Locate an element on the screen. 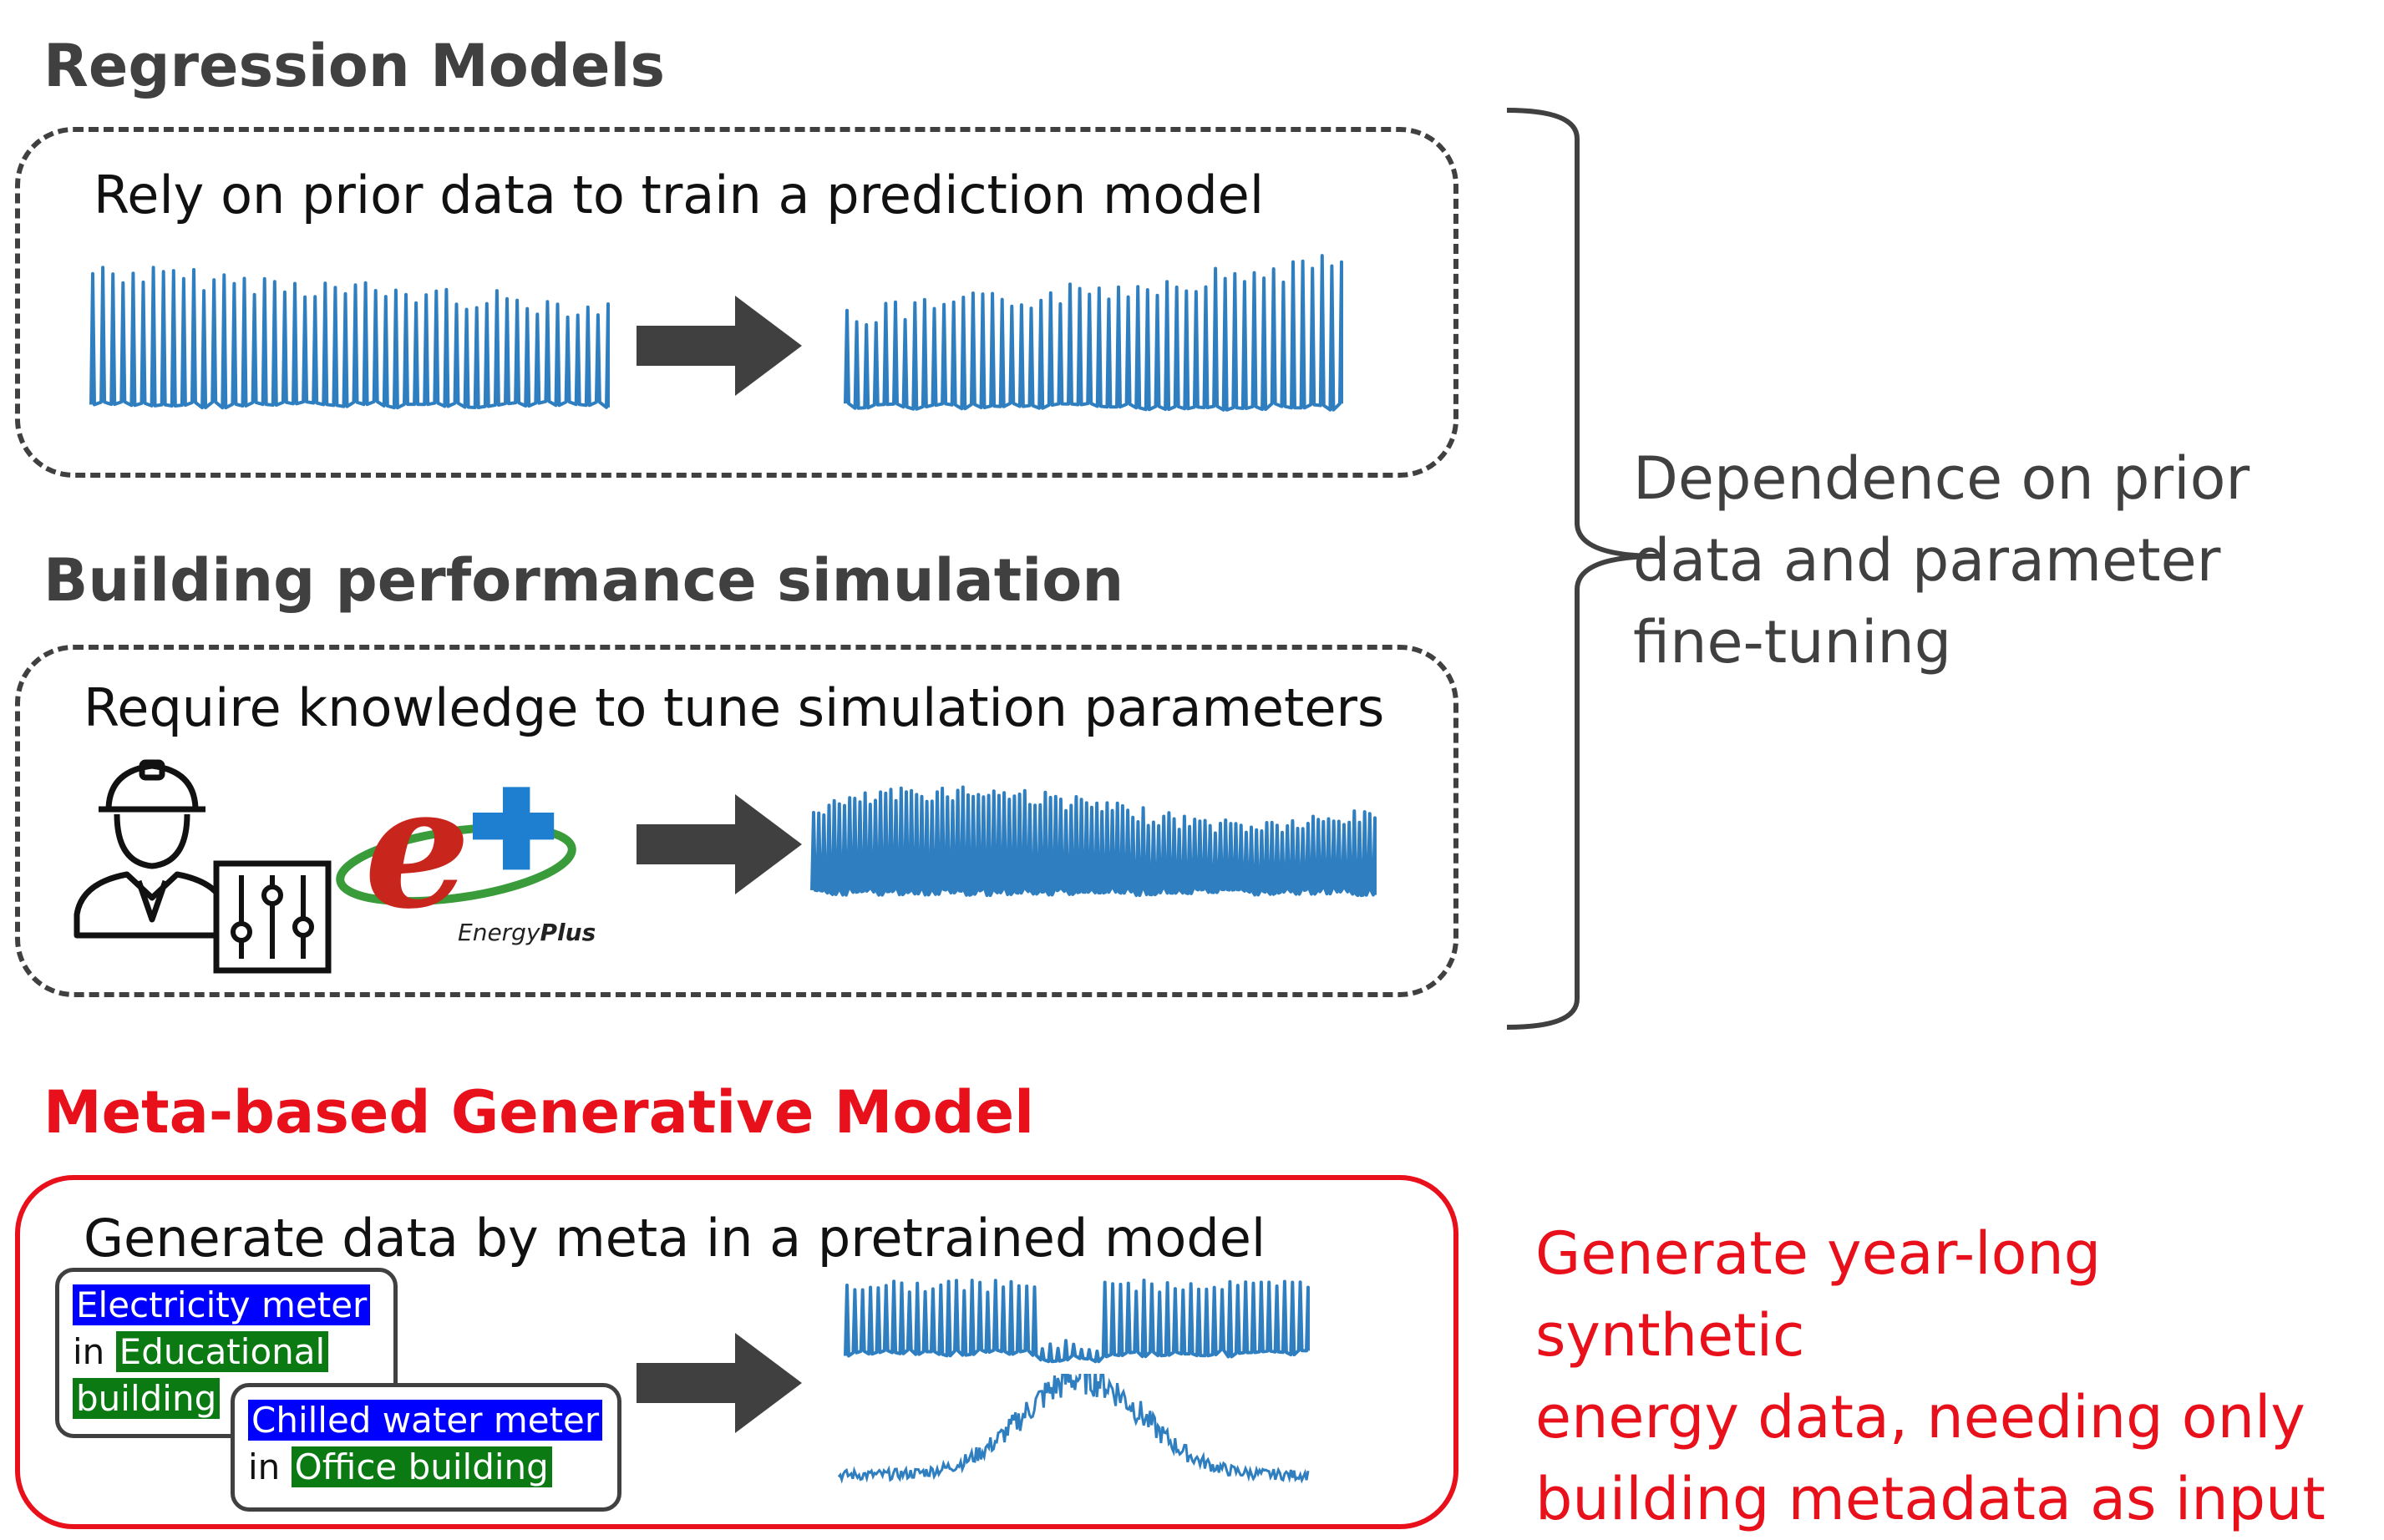  meter-type-tag: Chilled water meter is located at coordinates (425, 1421).